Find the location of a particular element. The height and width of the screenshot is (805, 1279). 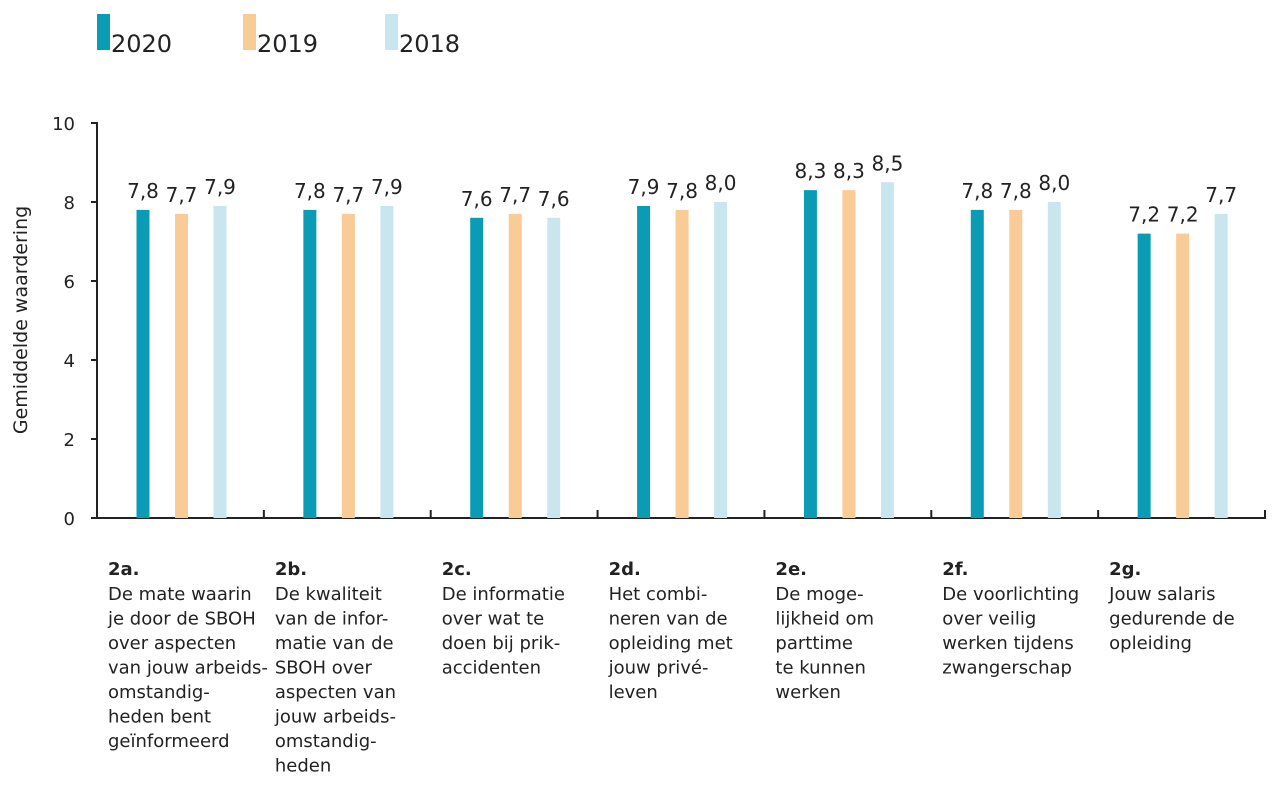

category-description: Het combi- is located at coordinates (658, 594).